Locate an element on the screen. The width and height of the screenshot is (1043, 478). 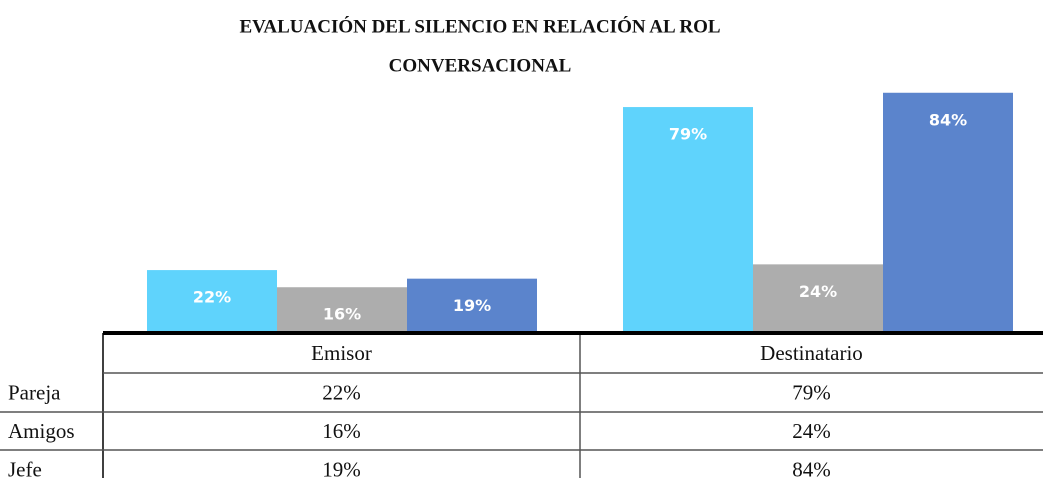
data-label: 19% is located at coordinates (472, 305).